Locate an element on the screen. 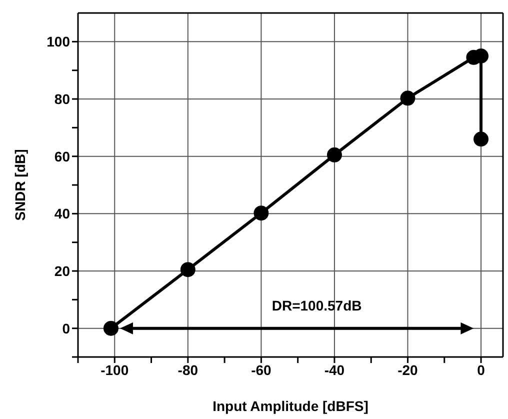 The image size is (508, 419). x-tick-label: -80 is located at coordinates (188, 370).